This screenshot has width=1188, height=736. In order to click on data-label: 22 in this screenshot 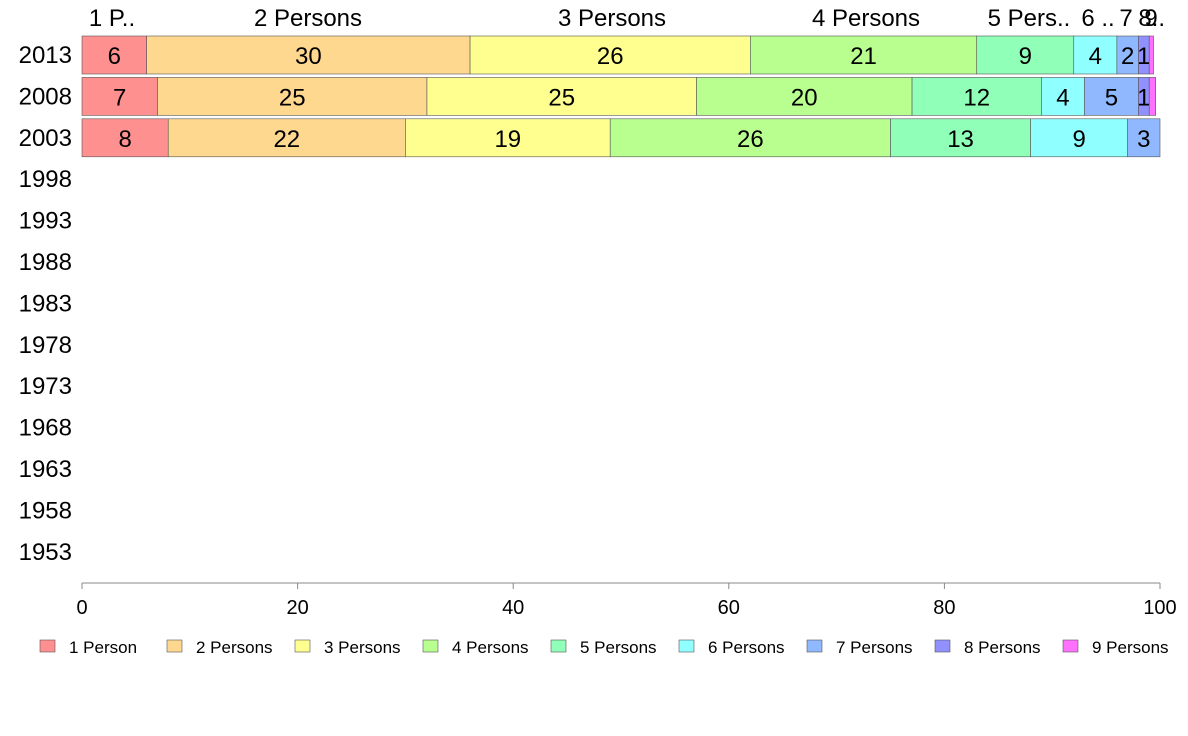, I will do `click(286, 139)`.